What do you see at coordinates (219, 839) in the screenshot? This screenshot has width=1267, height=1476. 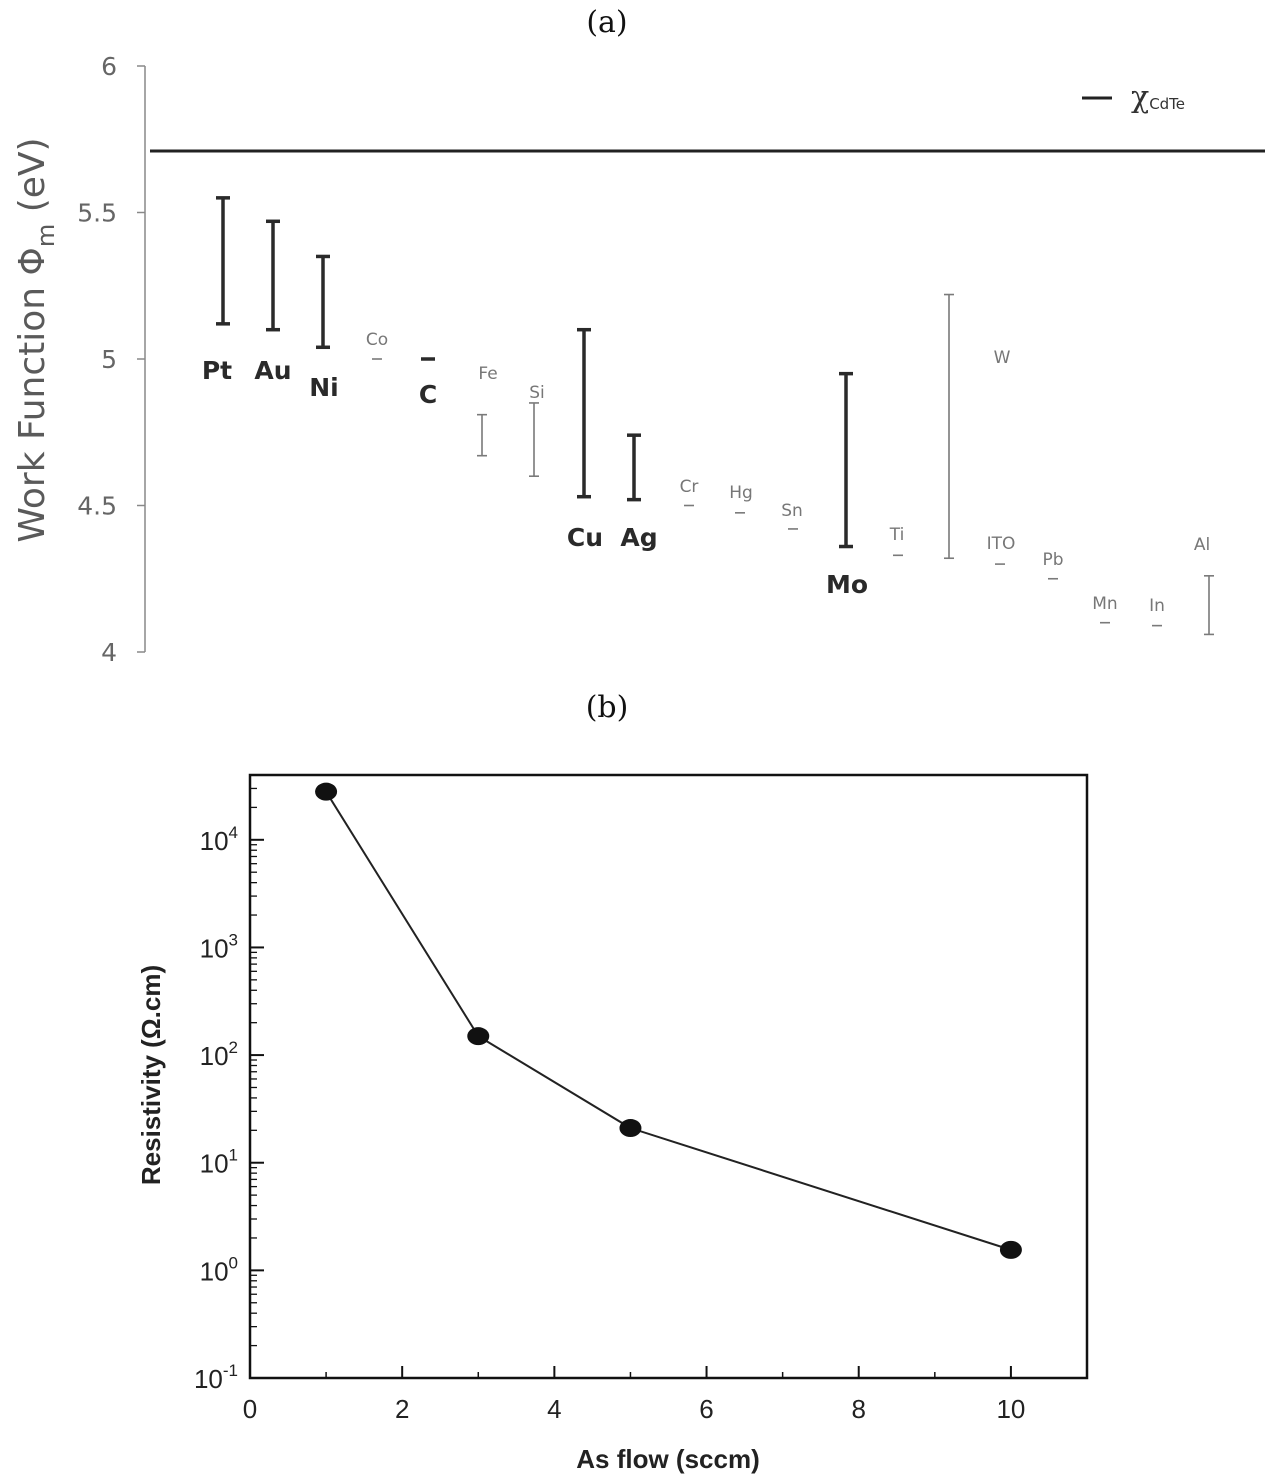 I see `y-tick-label-b: 10⁴` at bounding box center [219, 839].